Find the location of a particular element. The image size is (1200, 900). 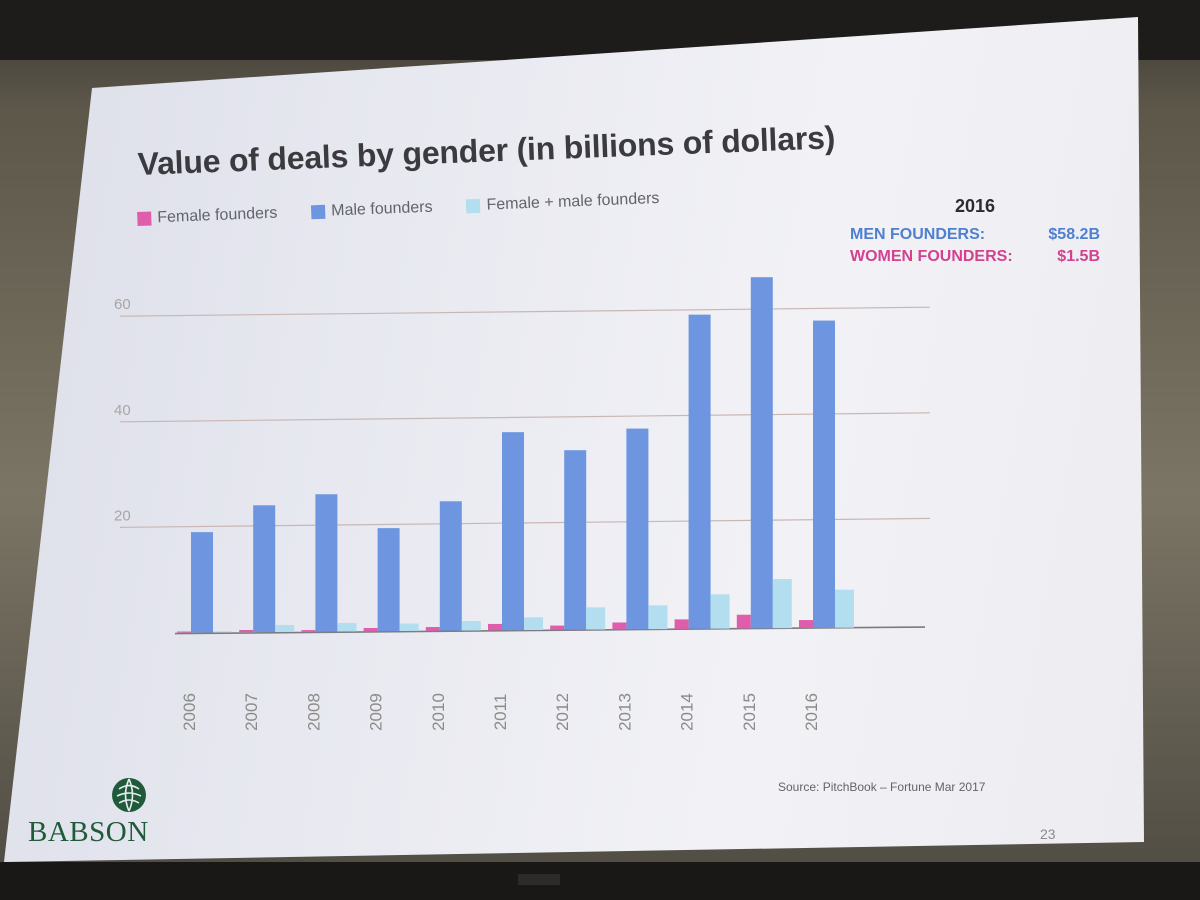

bar-female-founders-2012 is located at coordinates (557, 627).